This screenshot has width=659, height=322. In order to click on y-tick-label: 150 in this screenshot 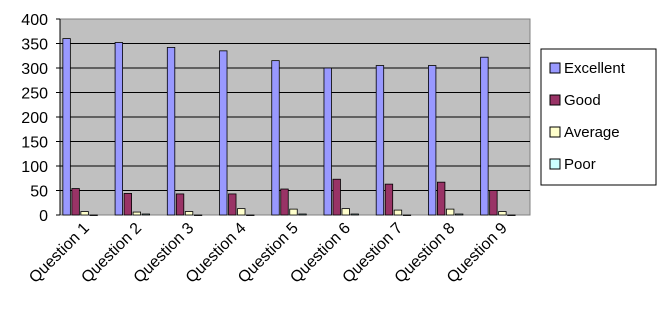, I will do `click(34, 143)`.